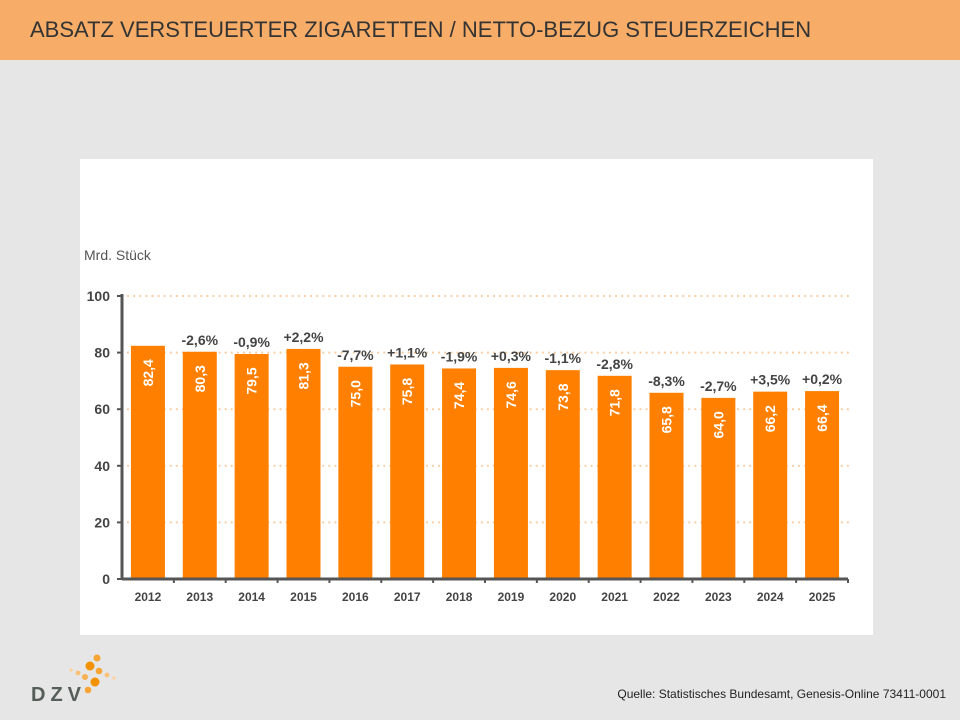  I want to click on x-tick-label: 2020, so click(562, 597).